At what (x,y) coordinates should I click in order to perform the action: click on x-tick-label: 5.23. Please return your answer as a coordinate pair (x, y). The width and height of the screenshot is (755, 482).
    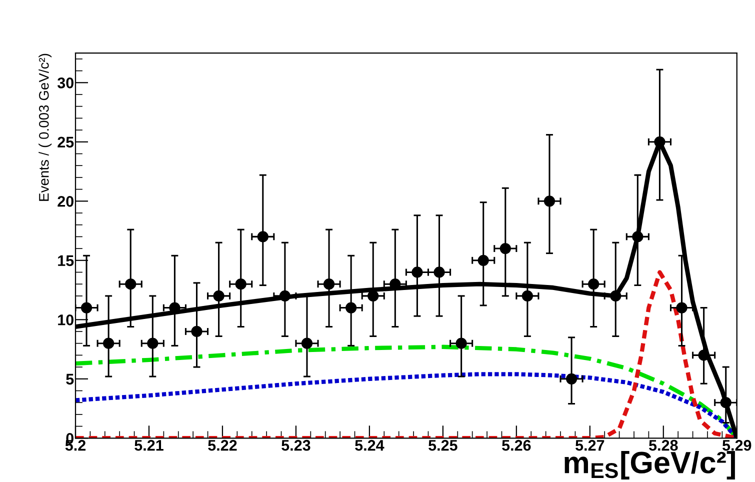
    Looking at the image, I should click on (296, 445).